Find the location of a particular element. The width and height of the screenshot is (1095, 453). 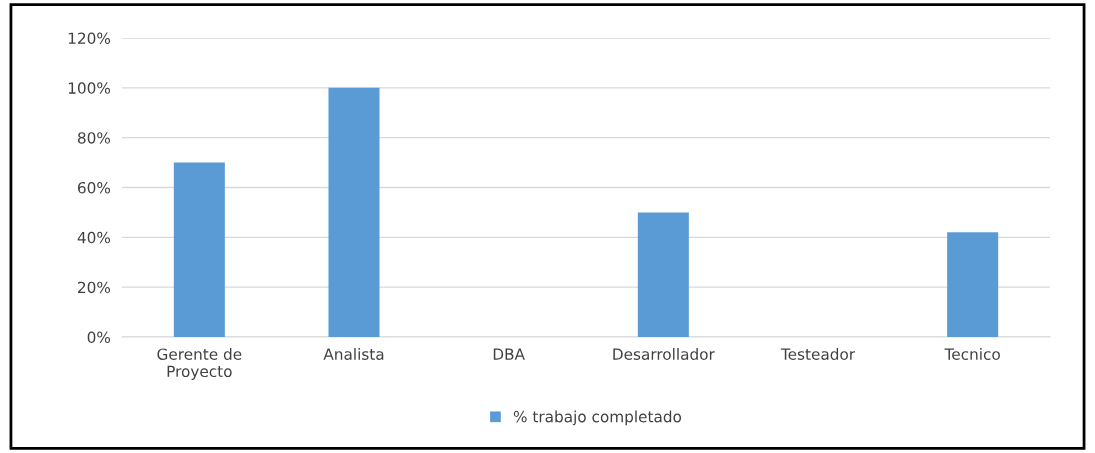

y-tick-label: 100% is located at coordinates (89, 88).